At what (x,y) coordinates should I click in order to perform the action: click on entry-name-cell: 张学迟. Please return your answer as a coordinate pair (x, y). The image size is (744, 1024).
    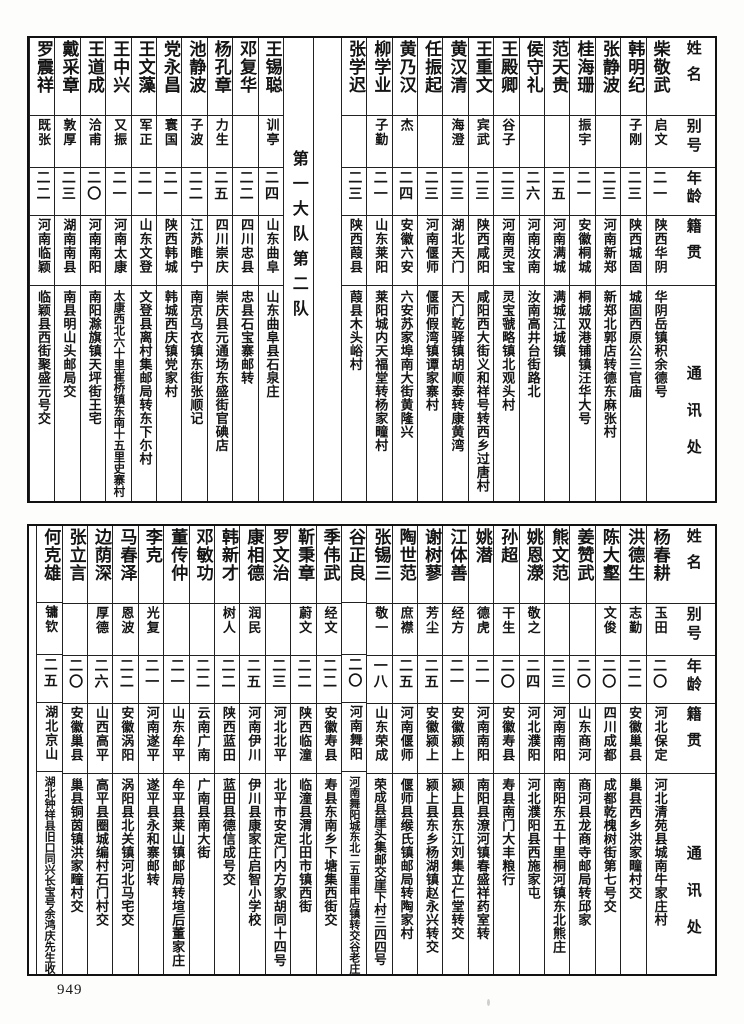
    Looking at the image, I should click on (354, 77).